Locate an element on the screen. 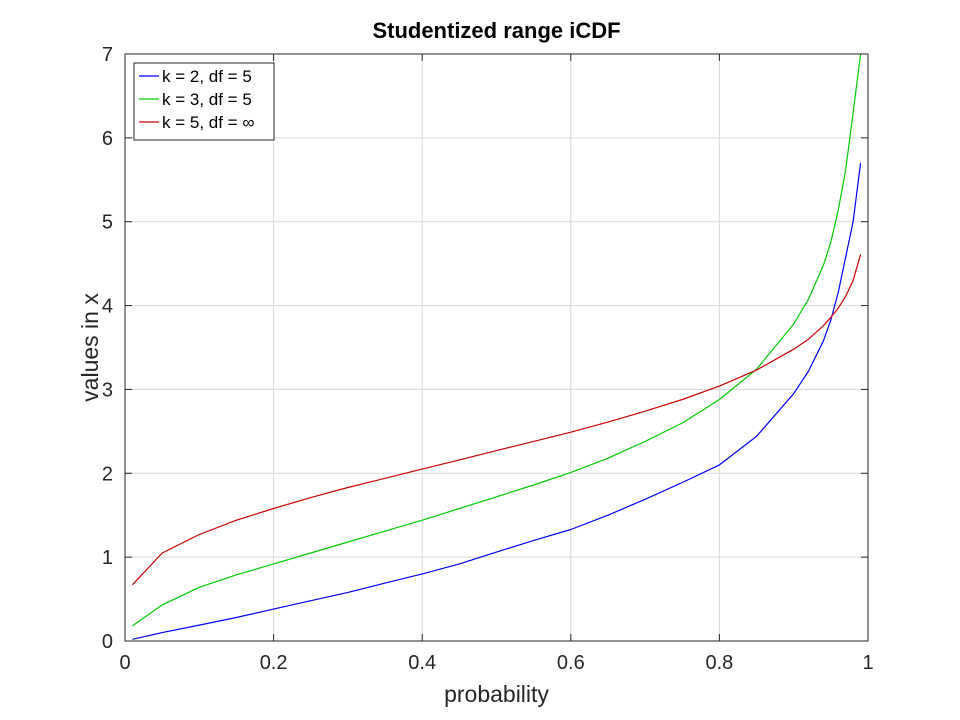 This screenshot has width=960, height=720. legend: k = 2, df = 5 k = 3, df = 5 k = 5, df = ∞ is located at coordinates (204, 101).